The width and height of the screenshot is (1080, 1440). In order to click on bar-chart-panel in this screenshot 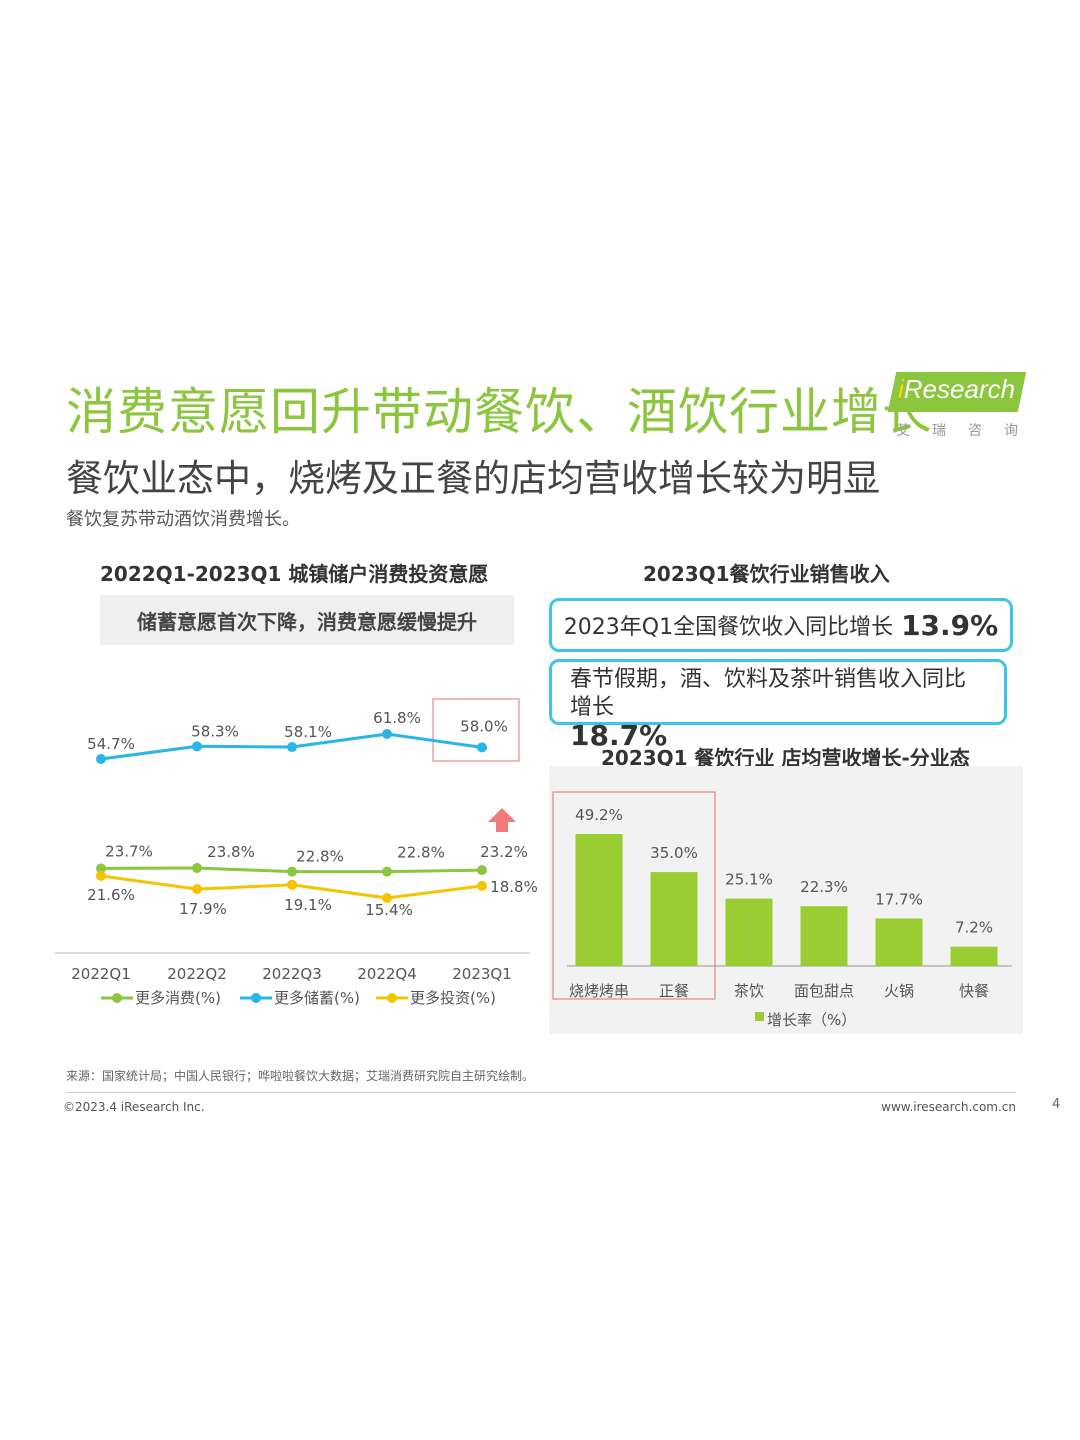, I will do `click(786, 900)`.